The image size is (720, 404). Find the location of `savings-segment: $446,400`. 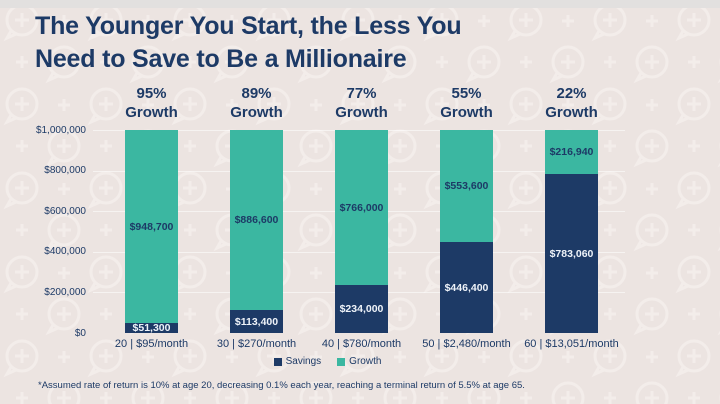

savings-segment: $446,400 is located at coordinates (466, 287).